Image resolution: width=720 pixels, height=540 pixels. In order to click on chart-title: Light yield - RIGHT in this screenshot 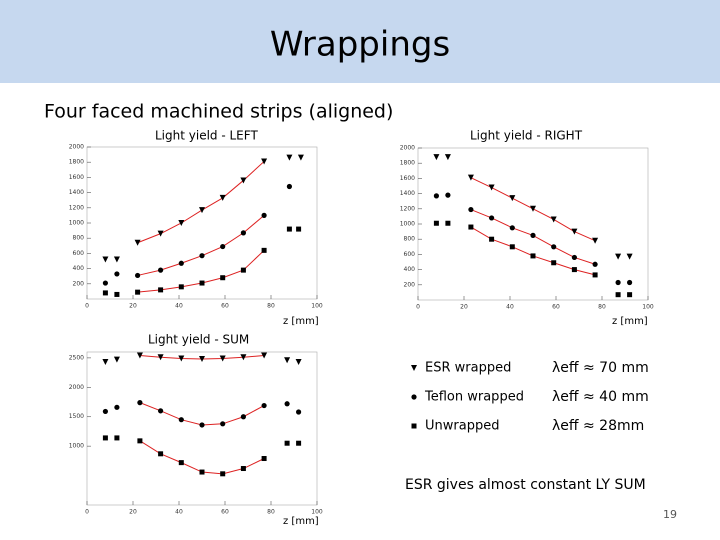, I will do `click(526, 136)`.